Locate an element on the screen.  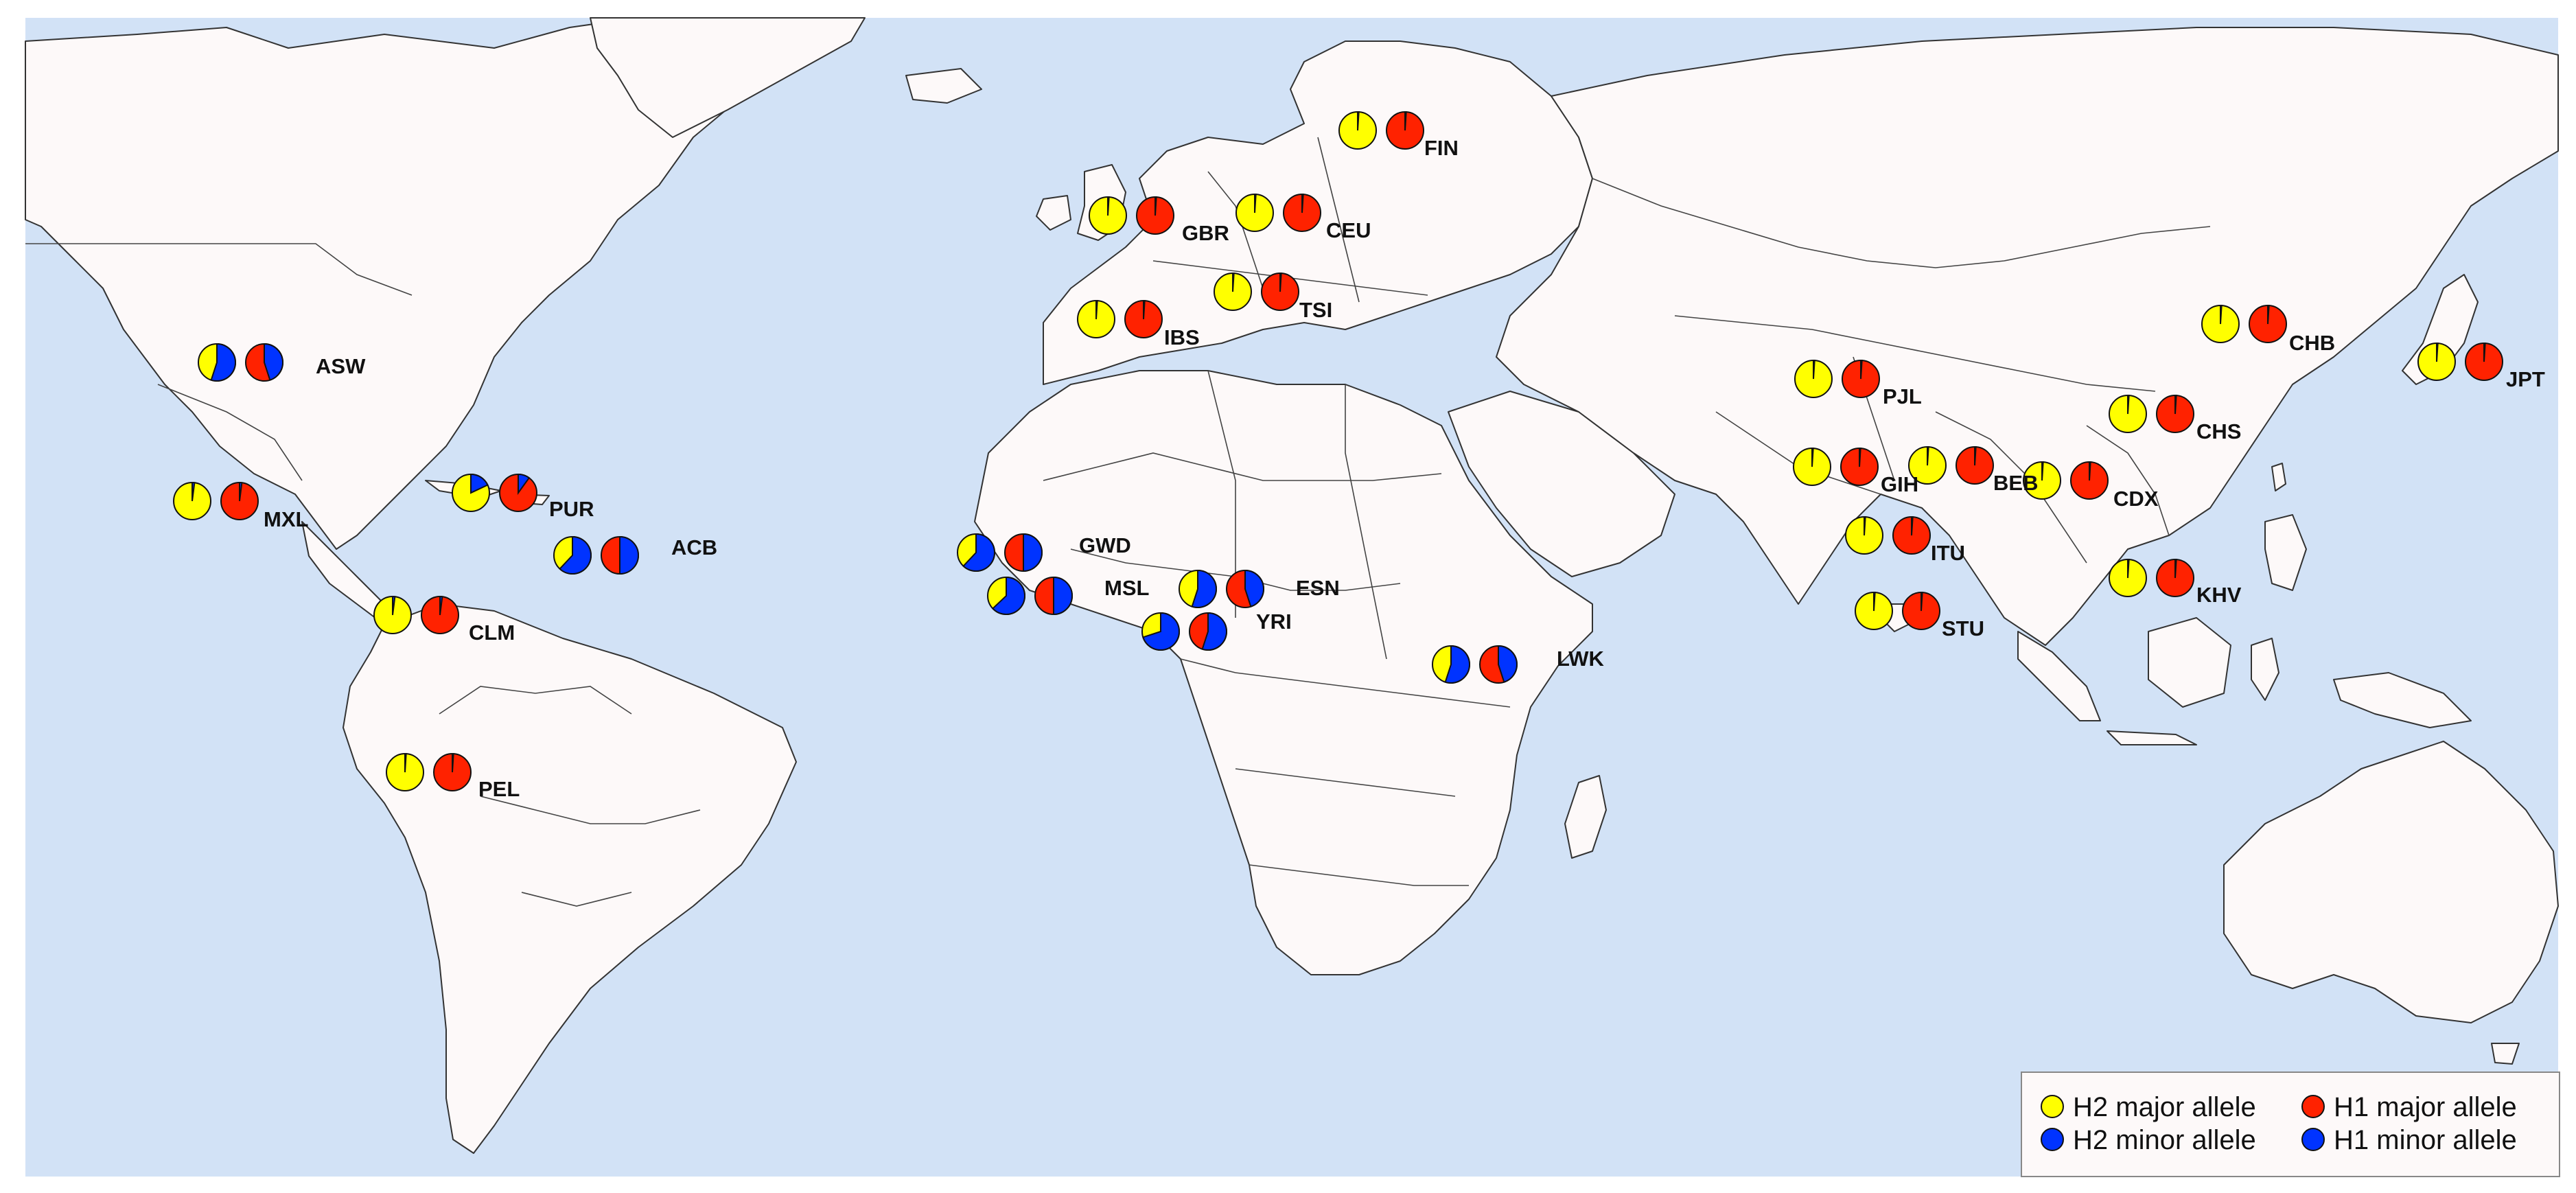
ceu-h1-pie-minor-slice is located at coordinates (1302, 203).